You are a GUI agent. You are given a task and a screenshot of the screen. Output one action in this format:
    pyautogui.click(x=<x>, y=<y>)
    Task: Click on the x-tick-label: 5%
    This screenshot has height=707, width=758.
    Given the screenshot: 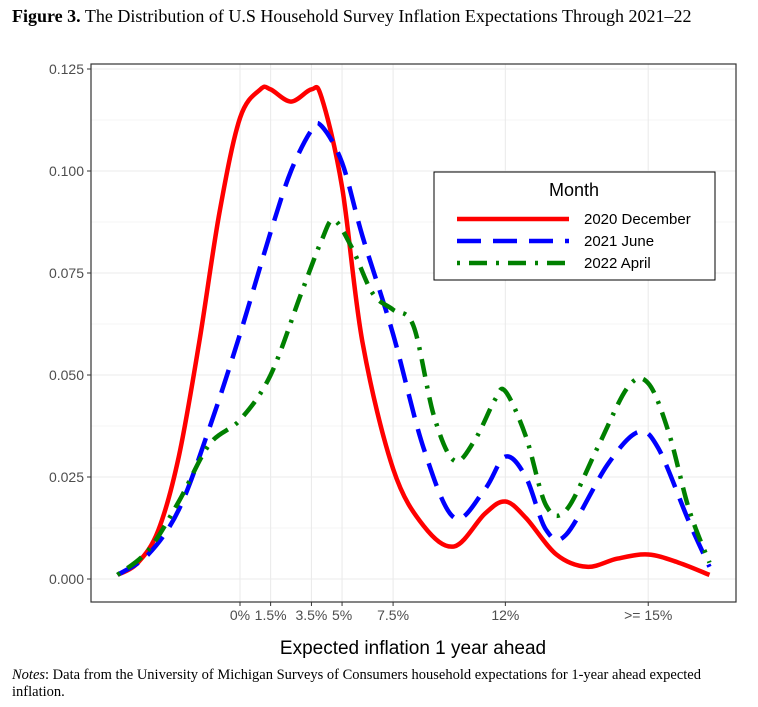 What is the action you would take?
    pyautogui.click(x=342, y=615)
    